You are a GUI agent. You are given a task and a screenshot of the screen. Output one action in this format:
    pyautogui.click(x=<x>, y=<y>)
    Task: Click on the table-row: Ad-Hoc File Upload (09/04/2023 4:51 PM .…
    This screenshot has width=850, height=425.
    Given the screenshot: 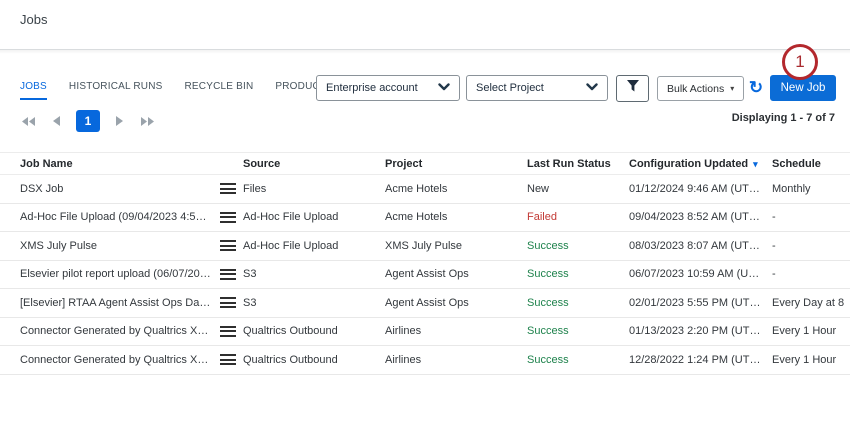 What is the action you would take?
    pyautogui.click(x=425, y=218)
    